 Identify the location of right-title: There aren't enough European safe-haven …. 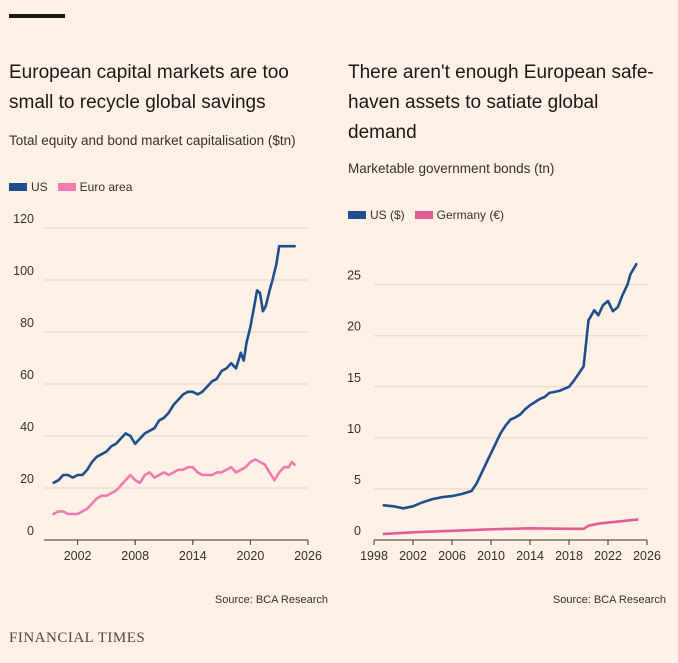
(501, 102).